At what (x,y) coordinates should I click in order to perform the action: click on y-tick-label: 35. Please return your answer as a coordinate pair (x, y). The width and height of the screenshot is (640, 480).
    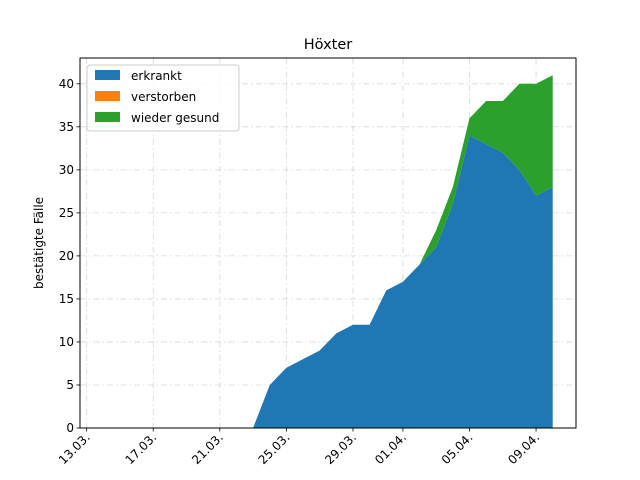
    Looking at the image, I should click on (66, 127).